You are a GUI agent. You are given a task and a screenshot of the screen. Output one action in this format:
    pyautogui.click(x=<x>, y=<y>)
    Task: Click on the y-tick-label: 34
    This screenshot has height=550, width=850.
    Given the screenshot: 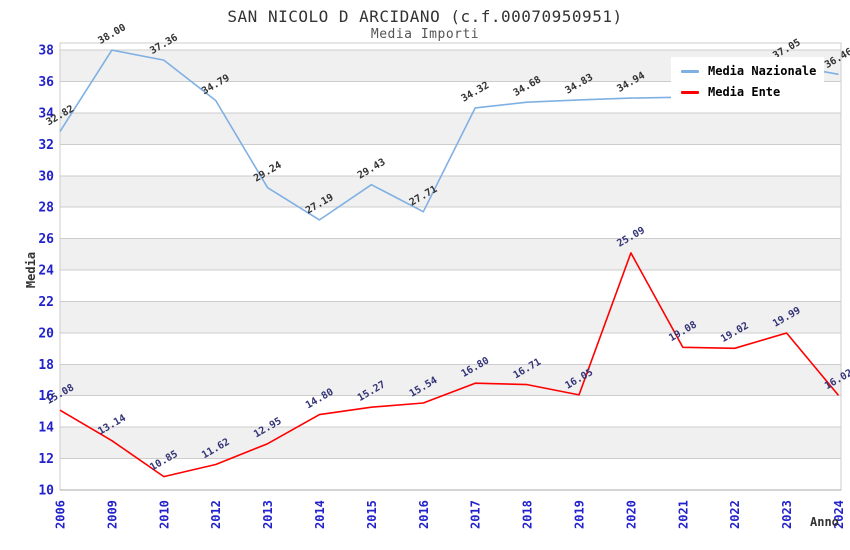 What is the action you would take?
    pyautogui.click(x=46, y=113)
    